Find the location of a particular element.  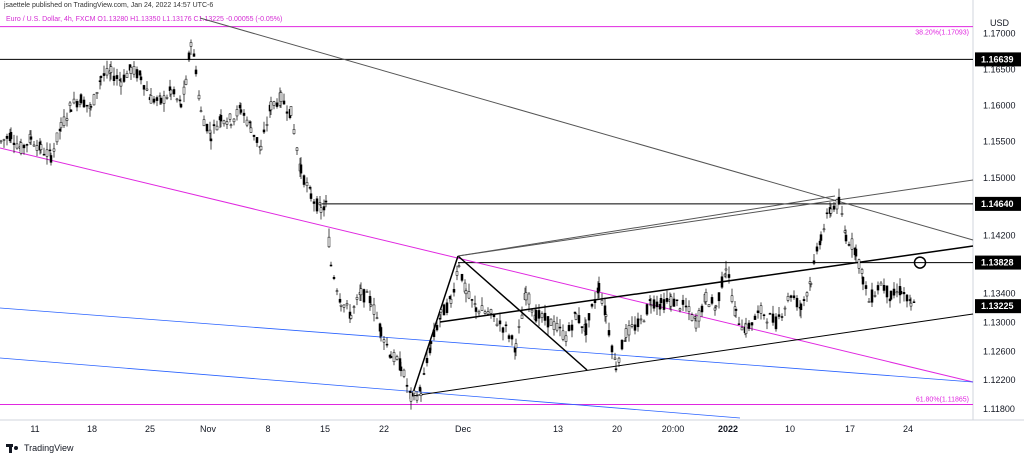

price-badge: 1.13828 is located at coordinates (998, 262).